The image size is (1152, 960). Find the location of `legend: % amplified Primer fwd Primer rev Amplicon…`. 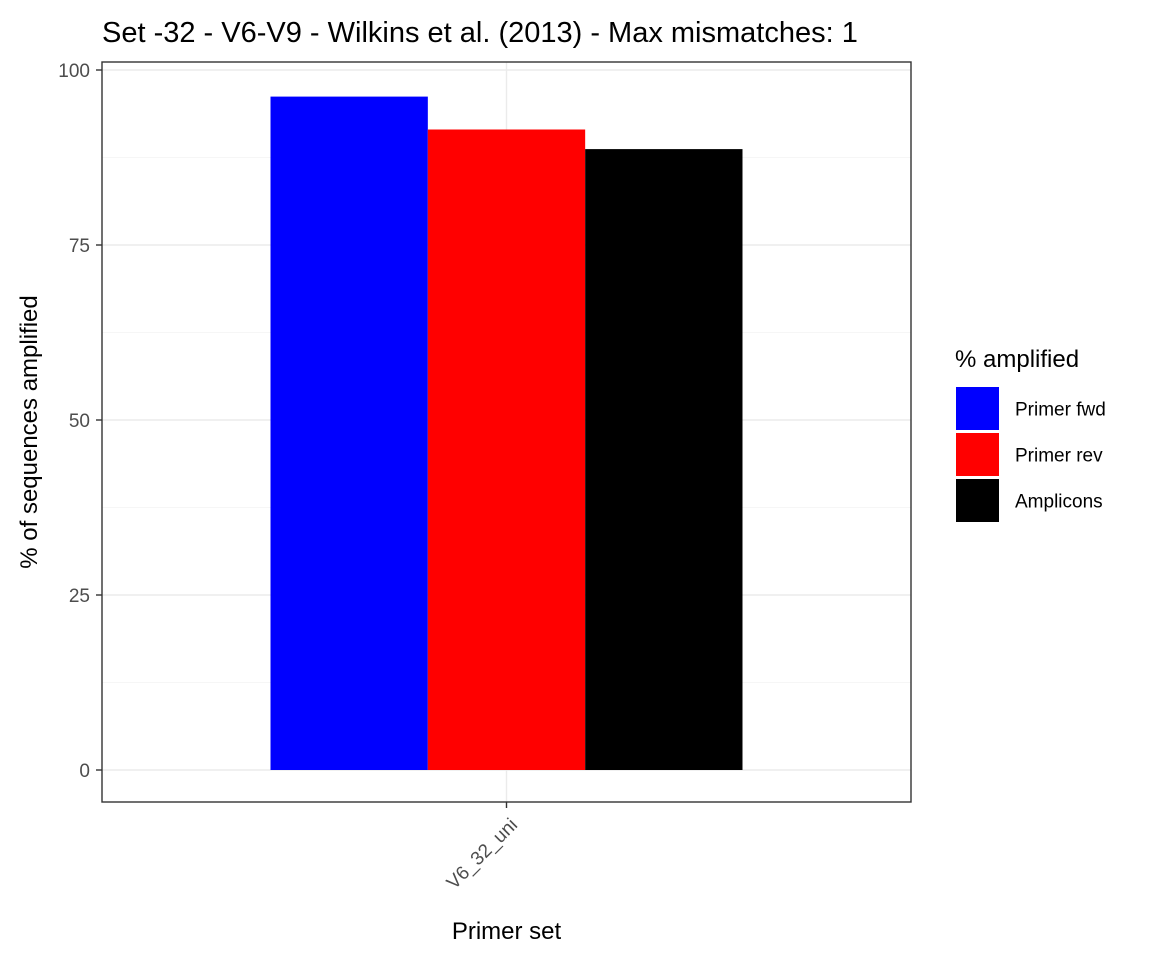

legend: % amplified Primer fwd Primer rev Amplicon… is located at coordinates (1030, 434).